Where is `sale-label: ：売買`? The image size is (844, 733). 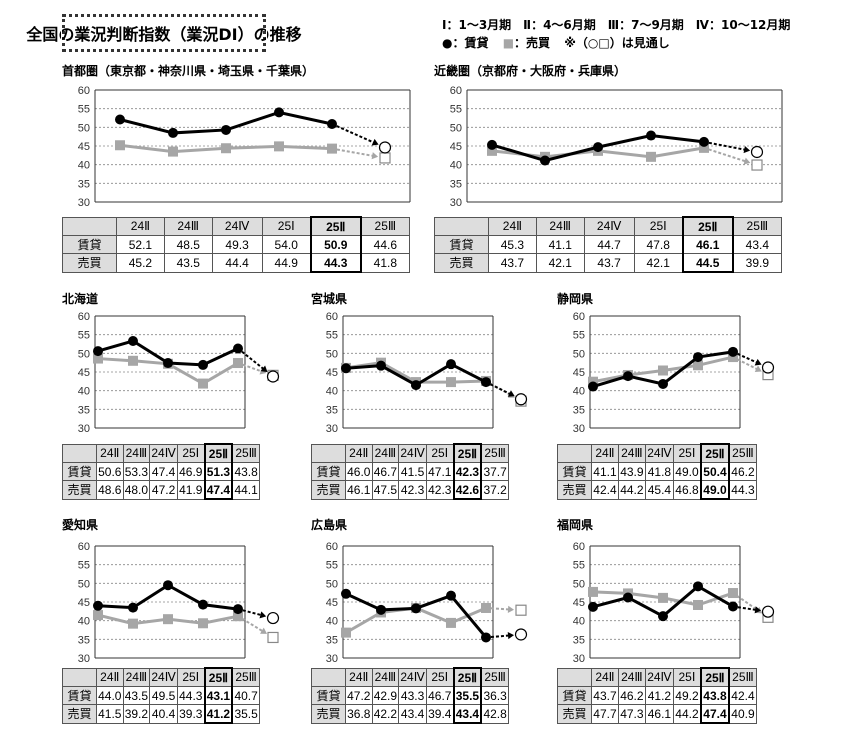 sale-label: ：売買 is located at coordinates (532, 43).